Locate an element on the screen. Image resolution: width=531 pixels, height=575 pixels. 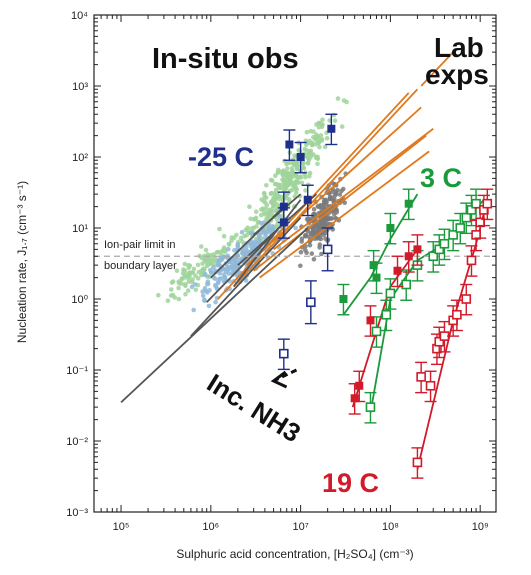
annotation-minus25: -25 C is located at coordinates (221, 157).